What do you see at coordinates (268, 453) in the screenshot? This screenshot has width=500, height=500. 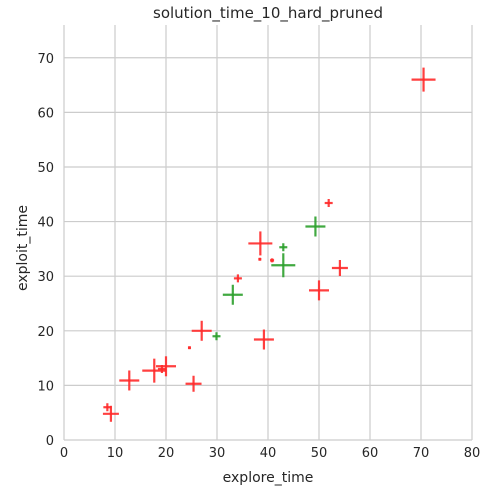 I see `x-tick-label: 40` at bounding box center [268, 453].